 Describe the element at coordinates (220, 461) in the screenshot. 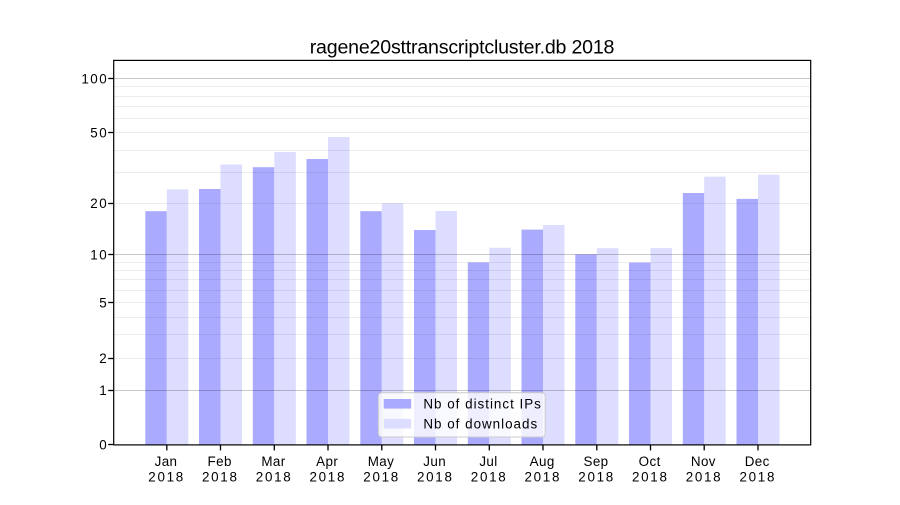

I see `svg-text: Feb` at that location.